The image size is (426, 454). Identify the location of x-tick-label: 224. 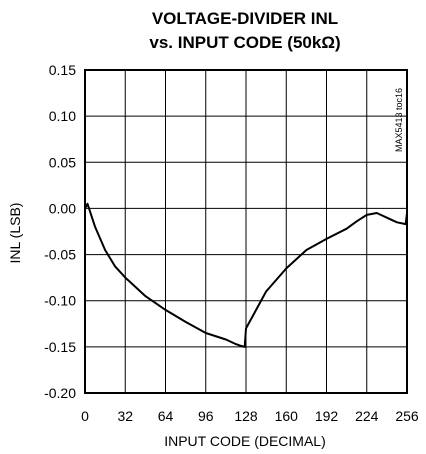
(367, 416).